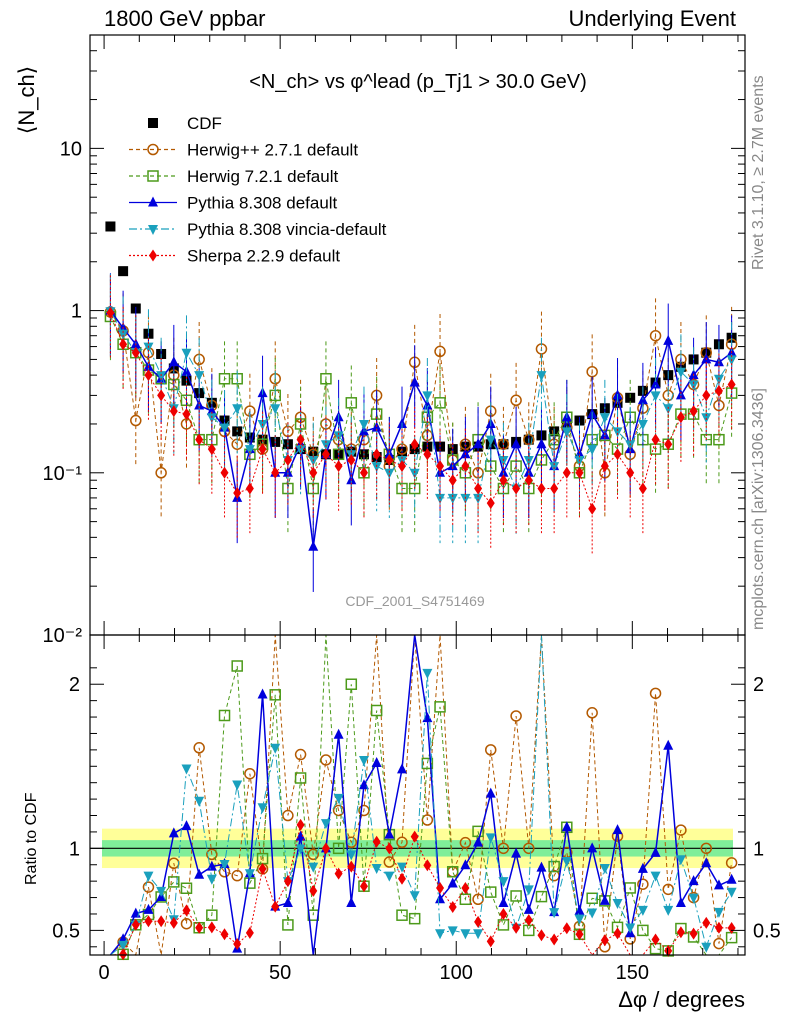  What do you see at coordinates (204, 123) in the screenshot?
I see `legend-label: CDF` at bounding box center [204, 123].